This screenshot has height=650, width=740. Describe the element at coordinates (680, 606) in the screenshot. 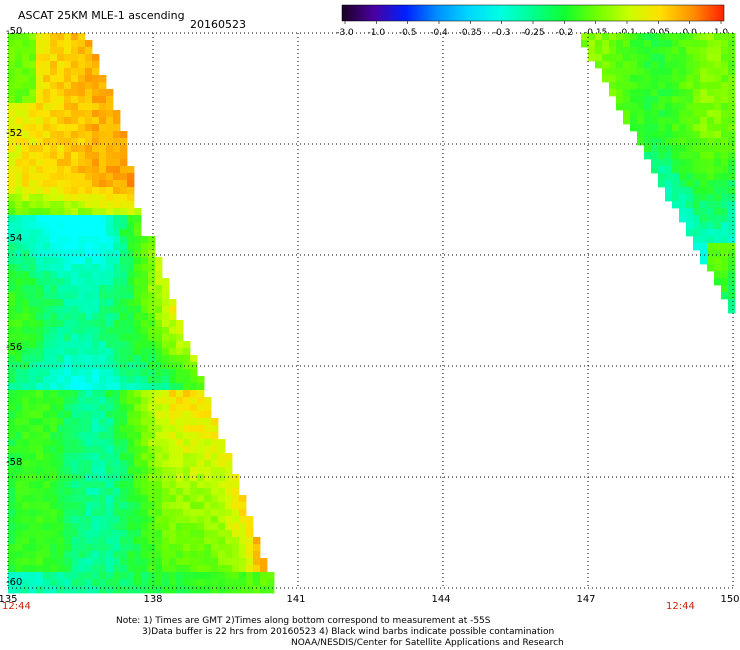

I see `time-right: 12:44` at that location.